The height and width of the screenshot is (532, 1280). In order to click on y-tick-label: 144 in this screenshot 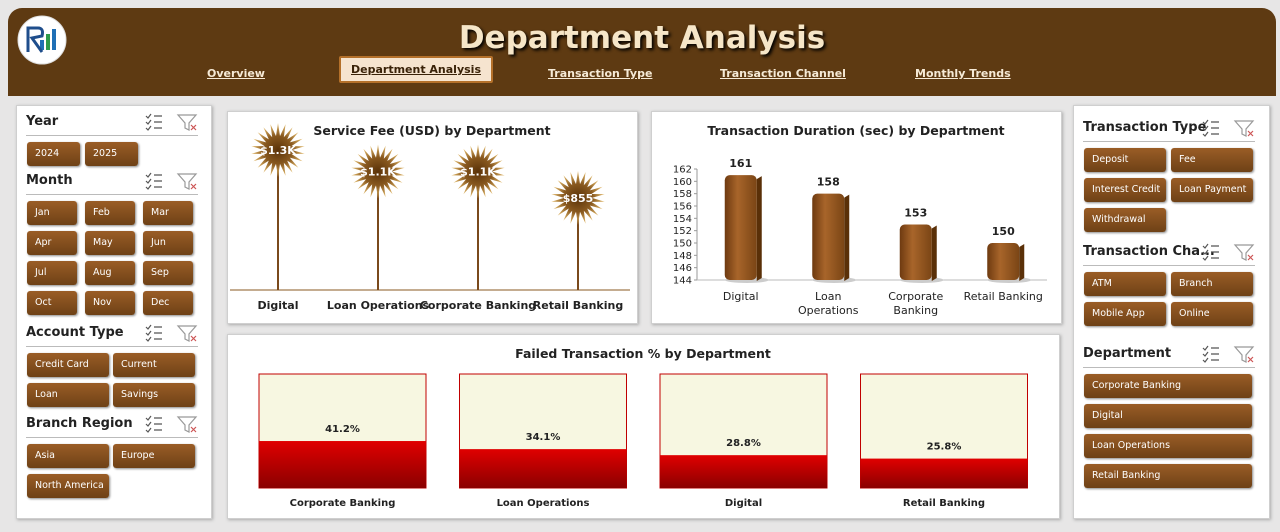, I will do `click(682, 281)`.